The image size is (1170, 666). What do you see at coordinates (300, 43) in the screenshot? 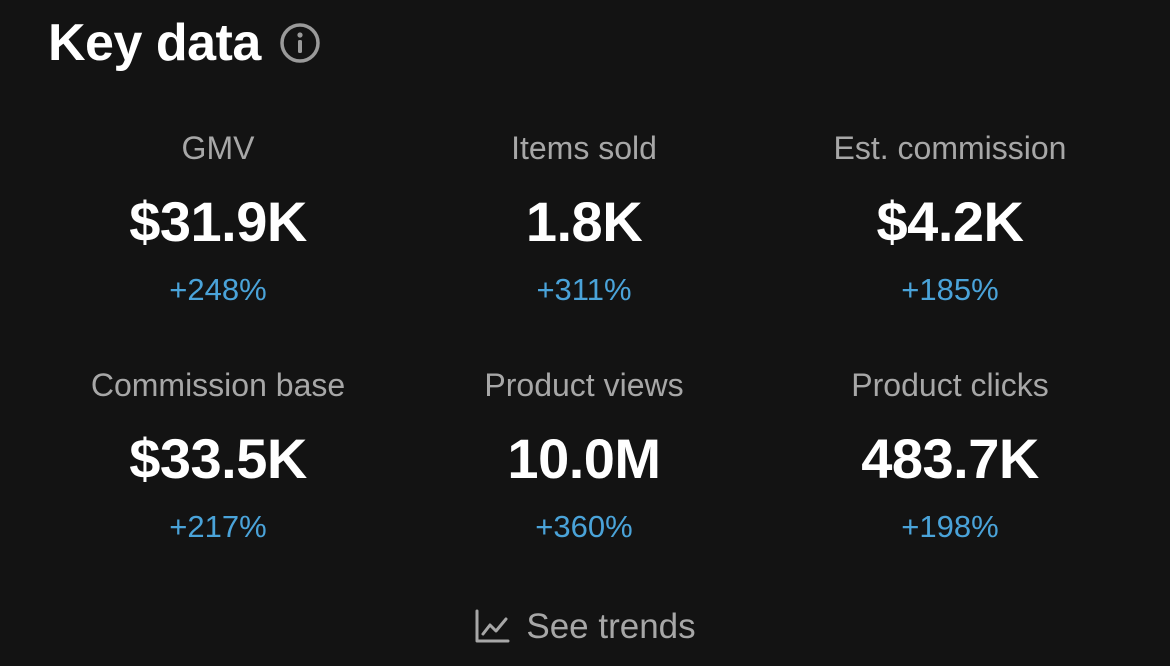
I see `info-circle-icon` at bounding box center [300, 43].